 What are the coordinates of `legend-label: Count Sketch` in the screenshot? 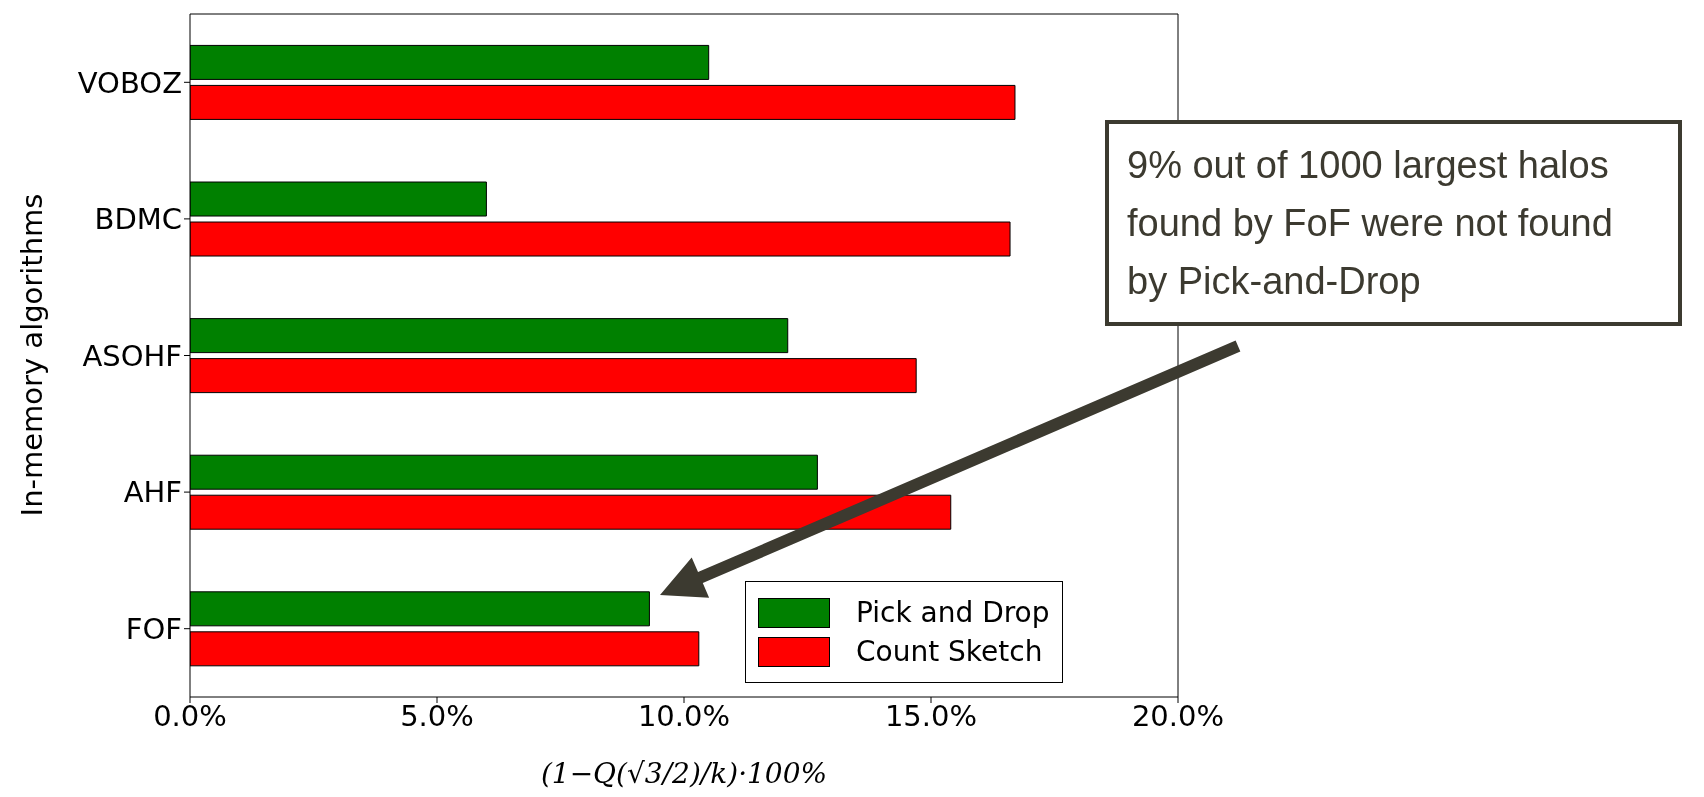 It's located at (949, 651).